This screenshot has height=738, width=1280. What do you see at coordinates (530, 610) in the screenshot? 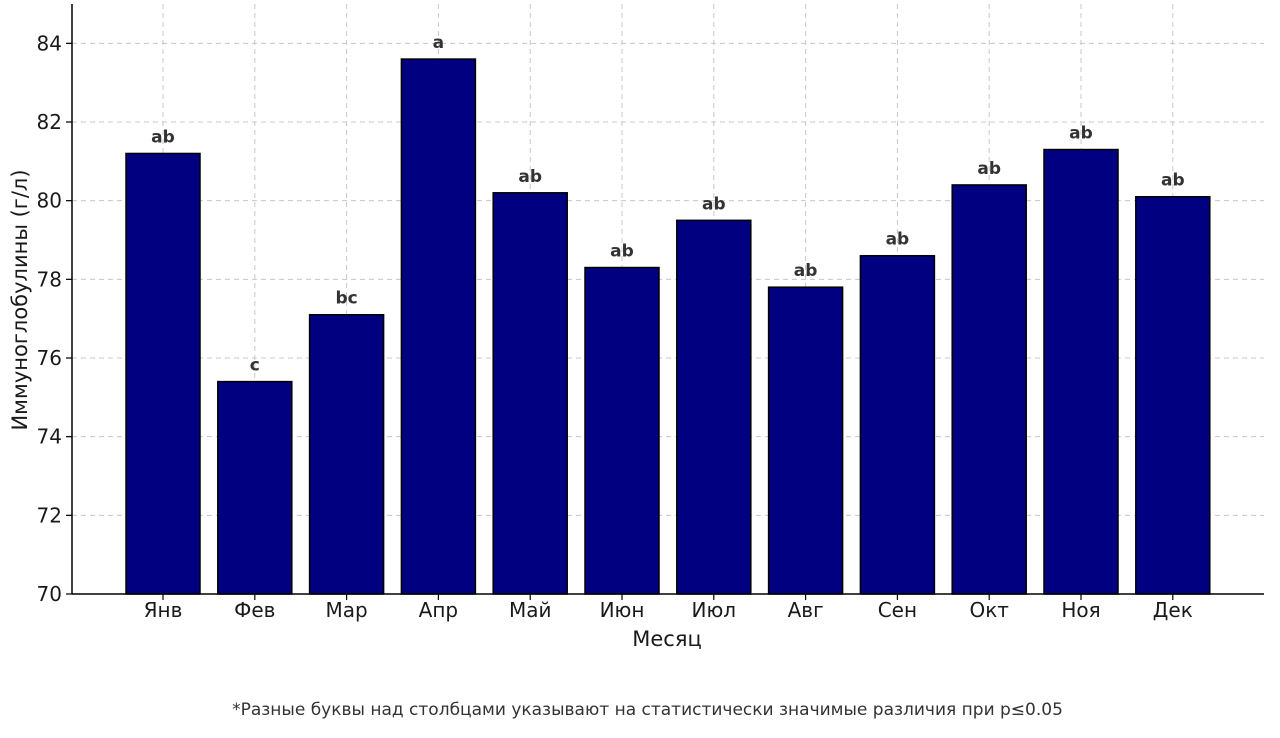
I see `x-tick-label: Май` at bounding box center [530, 610].